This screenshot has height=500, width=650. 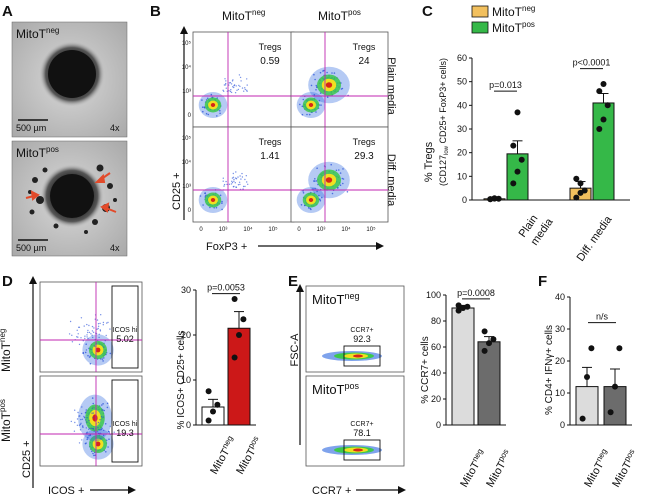 What do you see at coordinates (355, 329) in the screenshot?
I see `flow-plot-e-1: MitoTneg CCR7+92.3` at bounding box center [355, 329].